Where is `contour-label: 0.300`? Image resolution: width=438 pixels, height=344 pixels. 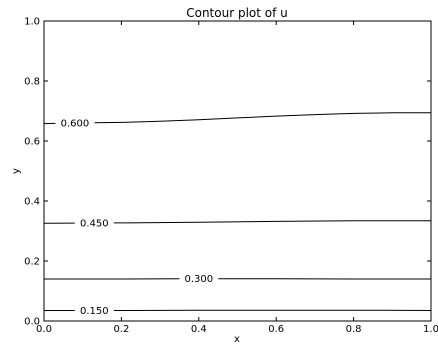 contour-label: 0.300 is located at coordinates (198, 279).